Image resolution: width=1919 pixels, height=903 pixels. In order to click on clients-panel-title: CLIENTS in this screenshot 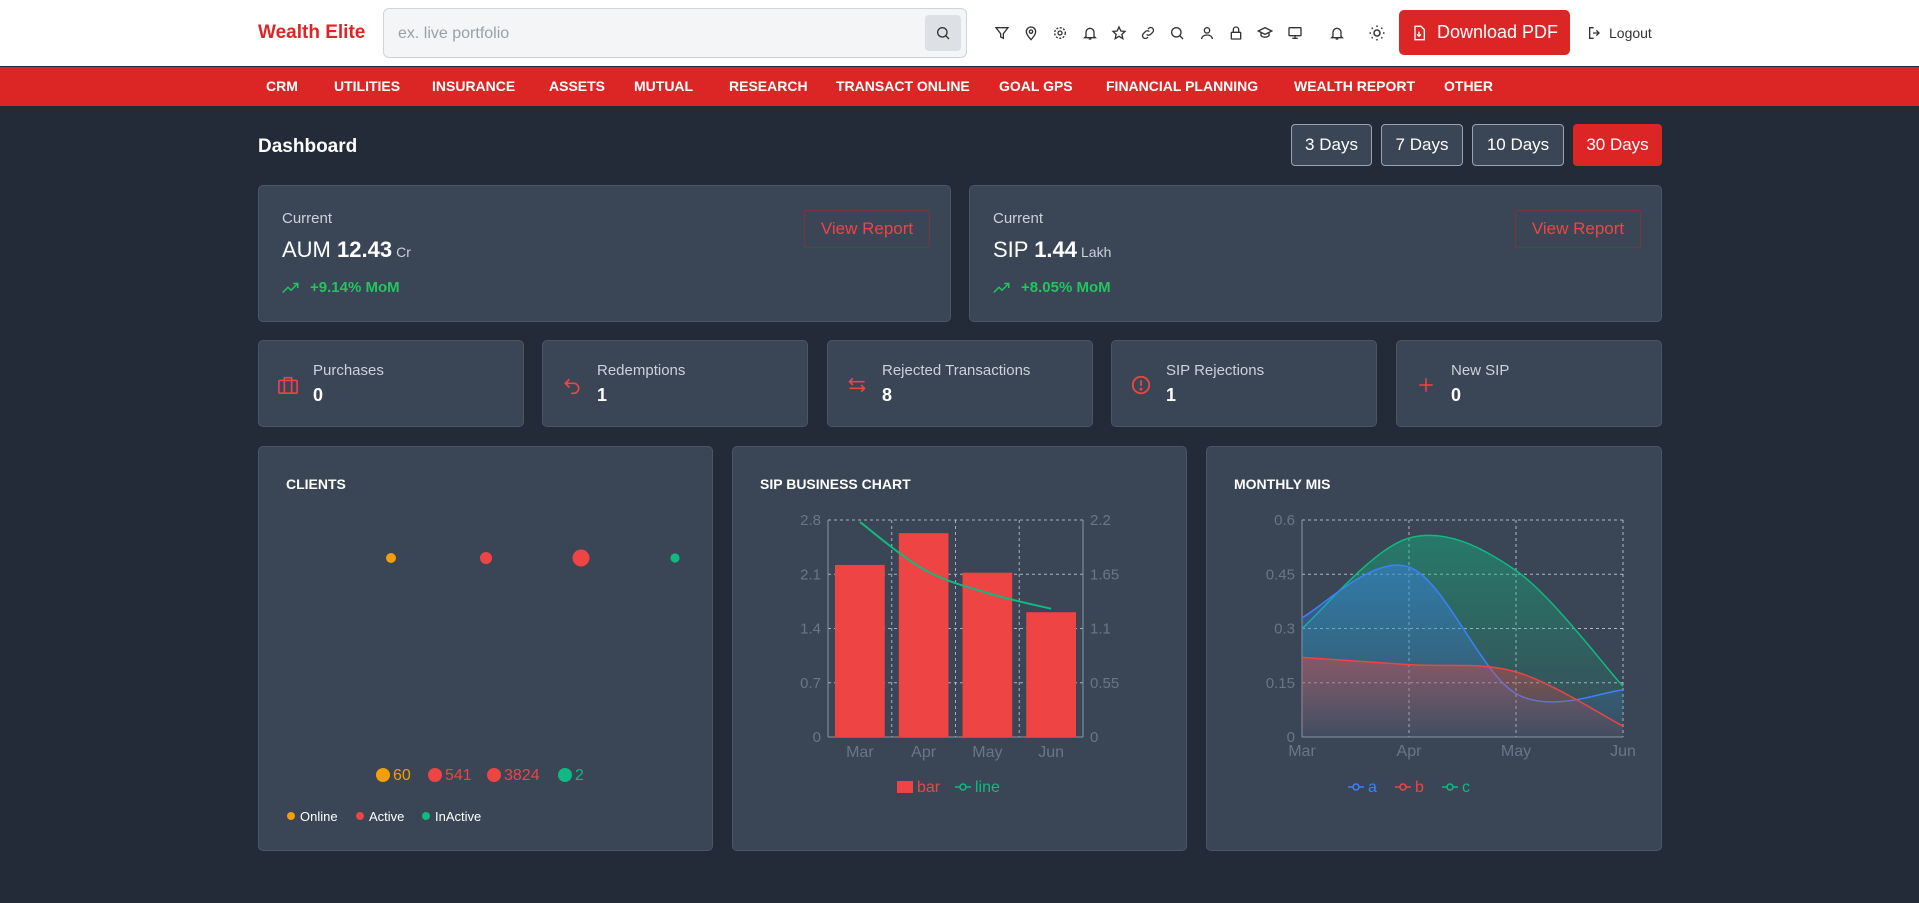, I will do `click(316, 484)`.